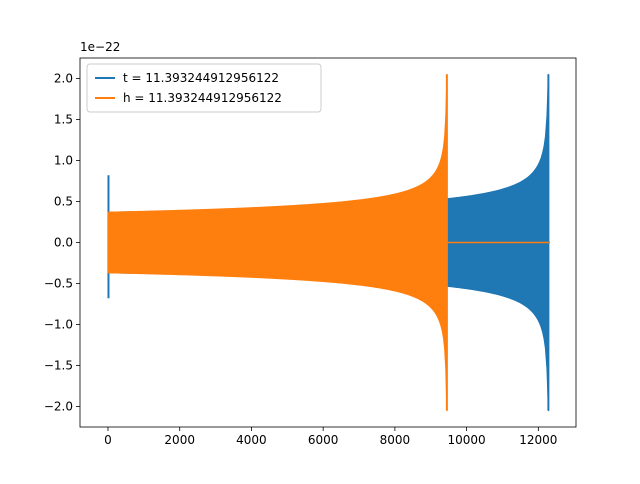 The image size is (640, 484). Describe the element at coordinates (202, 98) in the screenshot. I see `legend-label-1: h = 11.393244912956122` at that location.